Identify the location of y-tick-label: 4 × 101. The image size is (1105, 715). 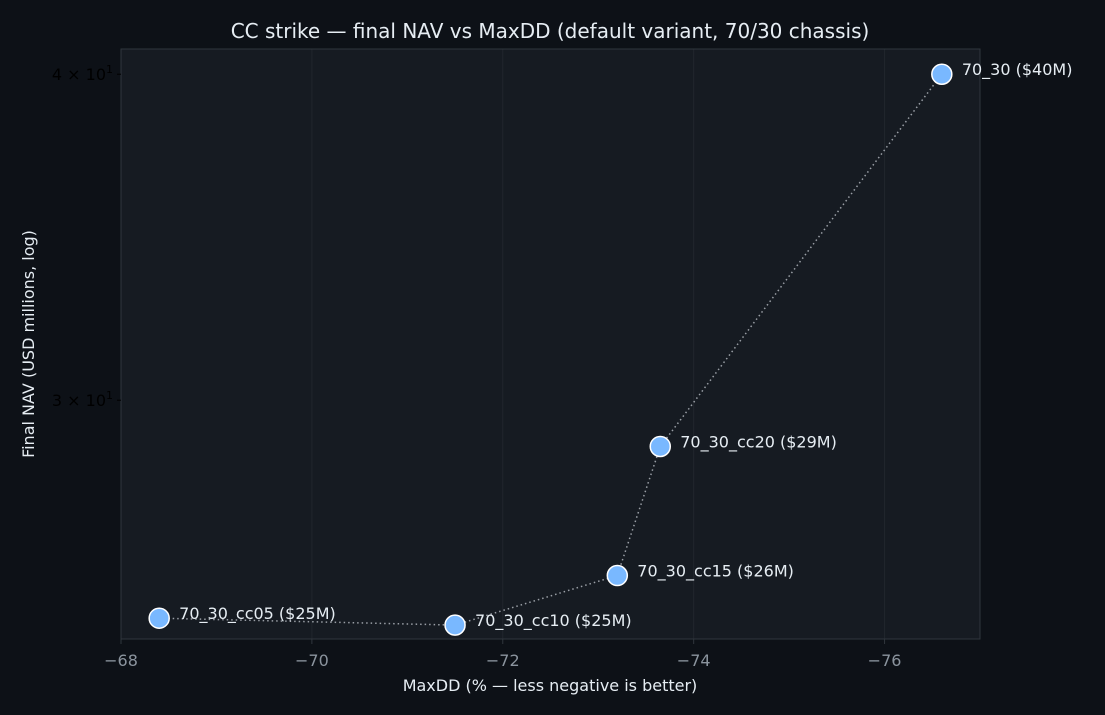
(82, 73).